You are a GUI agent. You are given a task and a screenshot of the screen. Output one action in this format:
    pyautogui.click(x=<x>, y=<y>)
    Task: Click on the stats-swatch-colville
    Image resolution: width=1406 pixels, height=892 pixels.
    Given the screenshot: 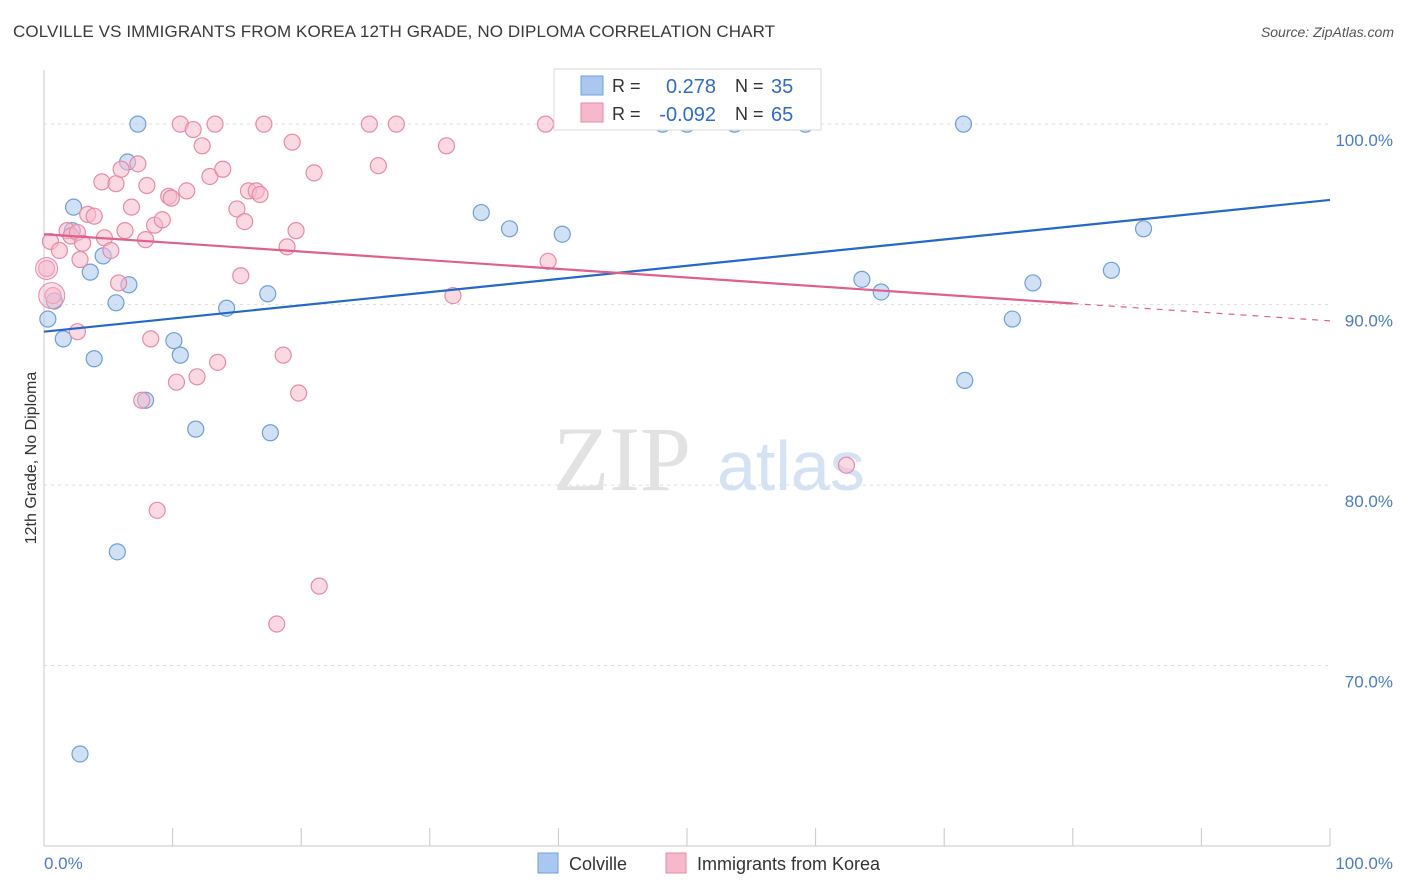 What is the action you would take?
    pyautogui.click(x=592, y=85)
    